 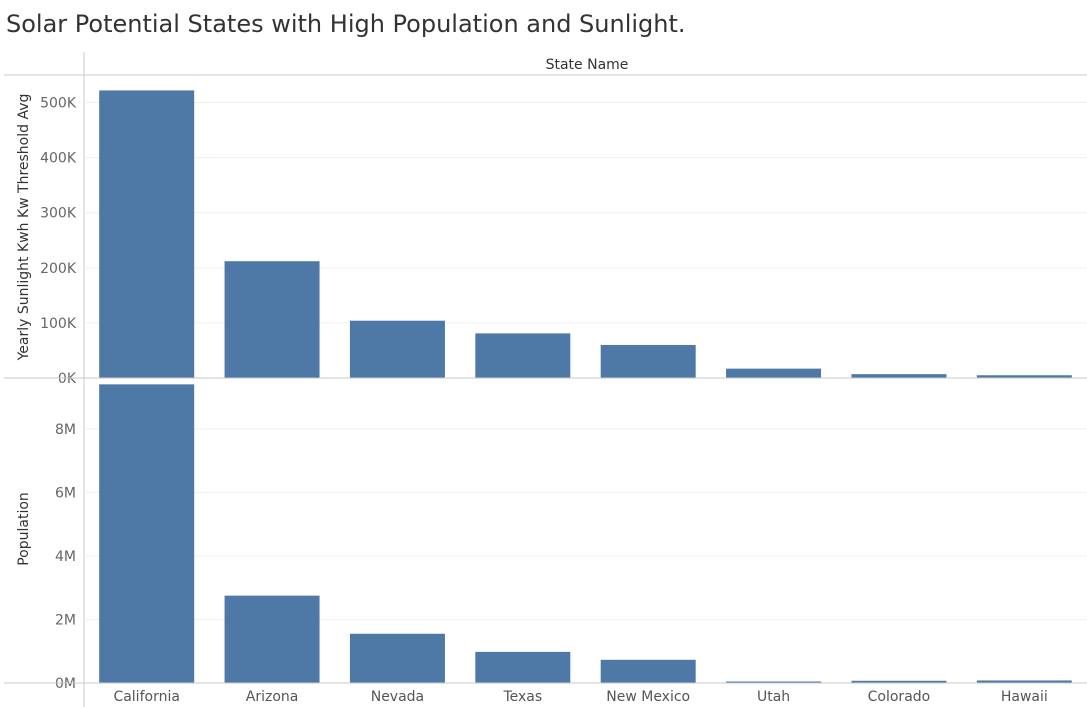 I want to click on y-axis-title: Population, so click(x=24, y=529).